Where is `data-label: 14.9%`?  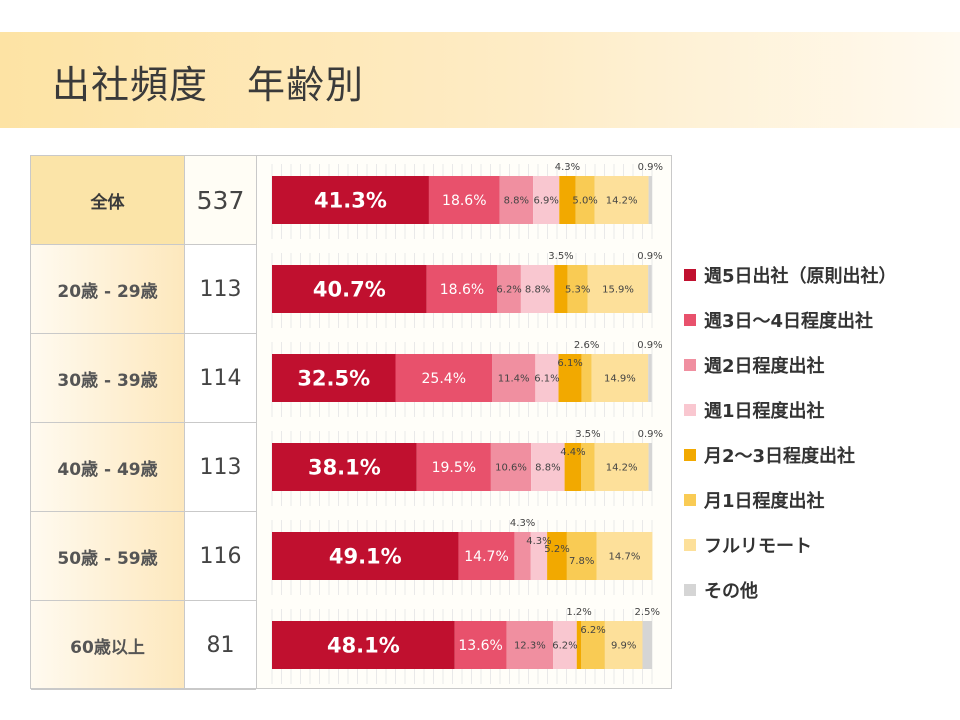
data-label: 14.9% is located at coordinates (620, 379).